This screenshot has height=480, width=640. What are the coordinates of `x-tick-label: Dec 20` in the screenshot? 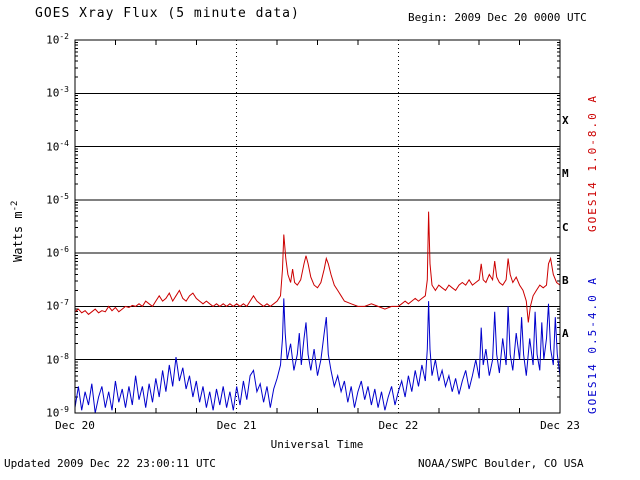 It's located at (75, 425).